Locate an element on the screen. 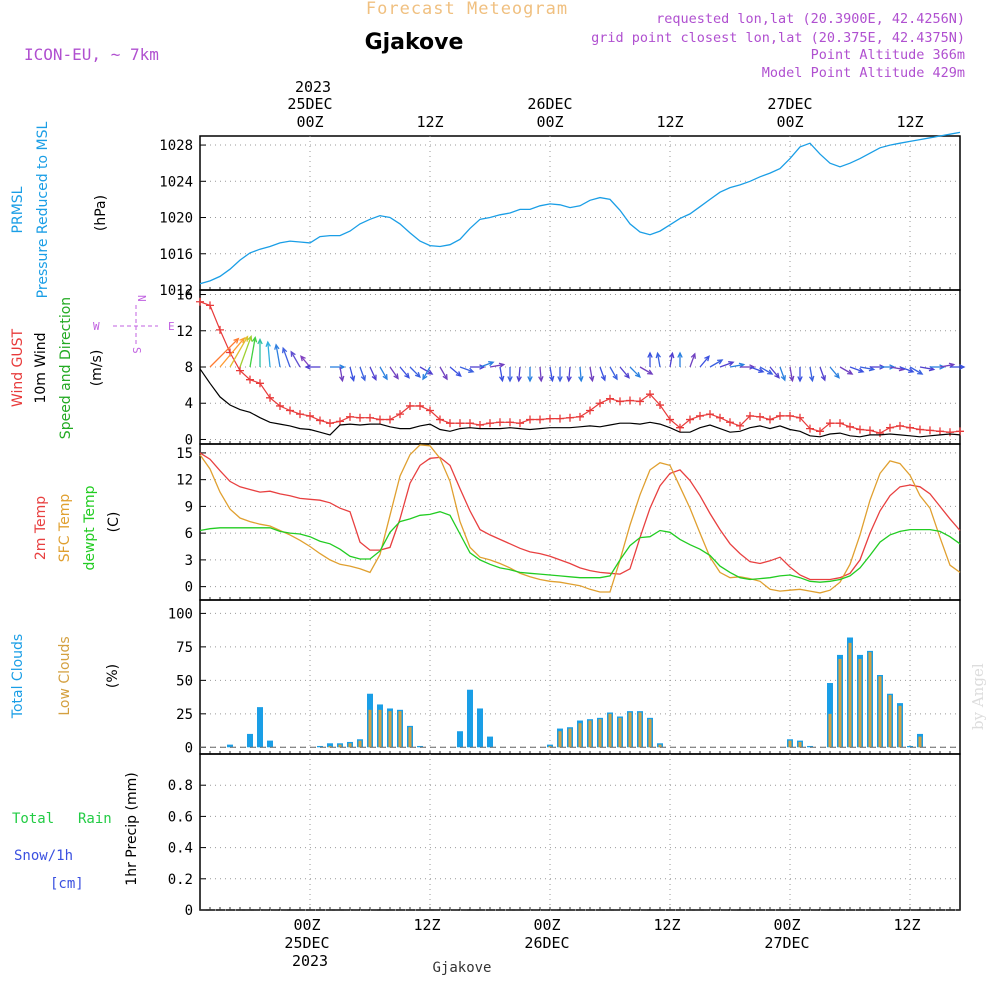 This screenshot has width=1000, height=1000. bottom-year-label: 2023 is located at coordinates (310, 961).